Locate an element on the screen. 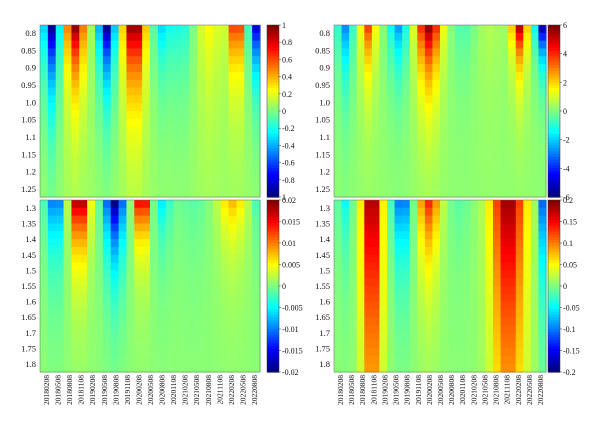  y-tick-label: 1.25 is located at coordinates (322, 189).